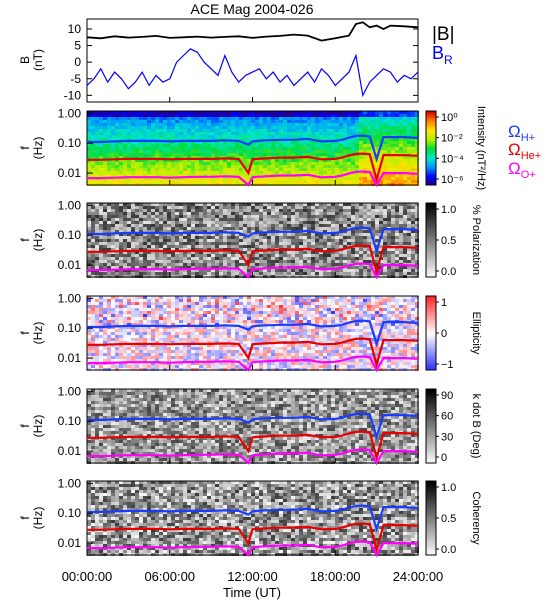  What do you see at coordinates (77, 46) in the screenshot?
I see `y-tick-label: 5` at bounding box center [77, 46].